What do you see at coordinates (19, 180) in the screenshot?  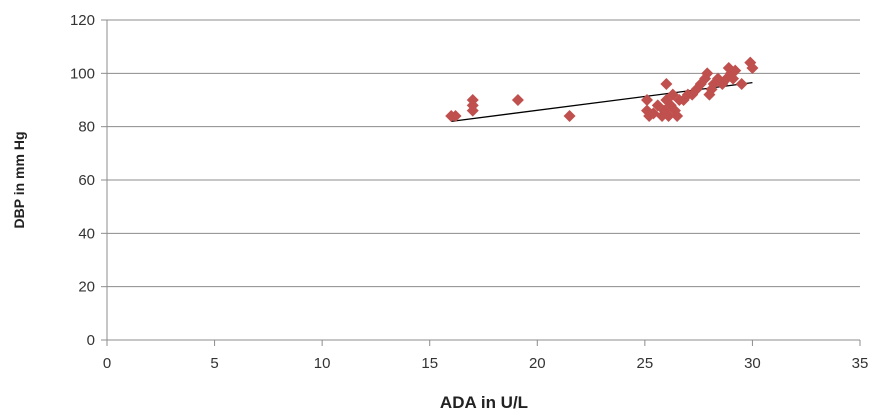 I see `y-axis-title: DBP in mm Hg` at bounding box center [19, 180].